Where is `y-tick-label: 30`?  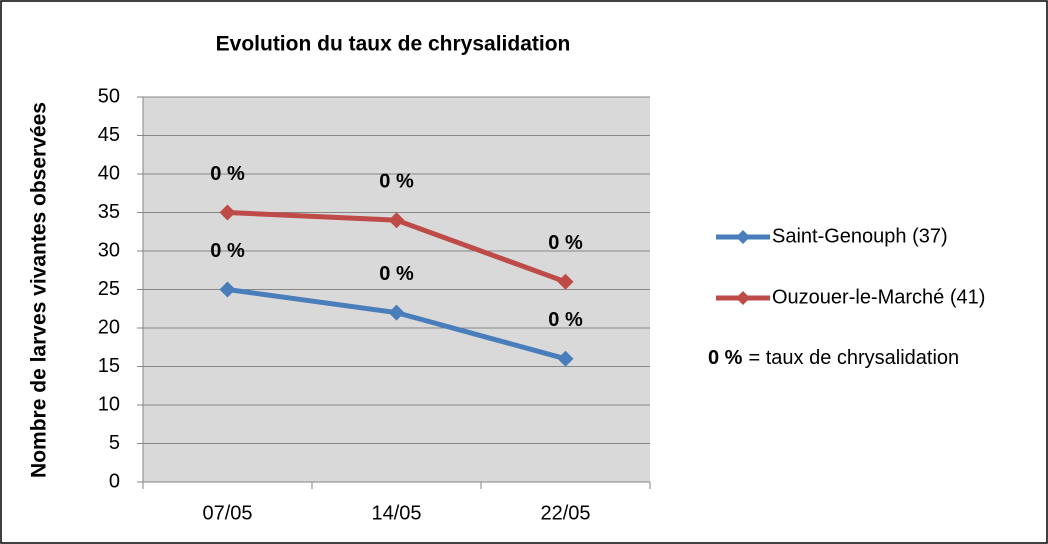 y-tick-label: 30 is located at coordinates (109, 250).